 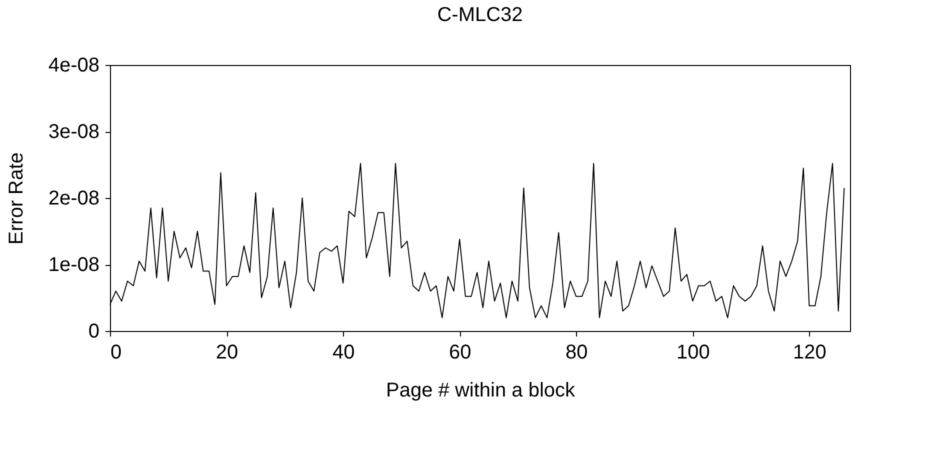 What do you see at coordinates (481, 391) in the screenshot?
I see `x-axis-title: Page # within a block` at bounding box center [481, 391].